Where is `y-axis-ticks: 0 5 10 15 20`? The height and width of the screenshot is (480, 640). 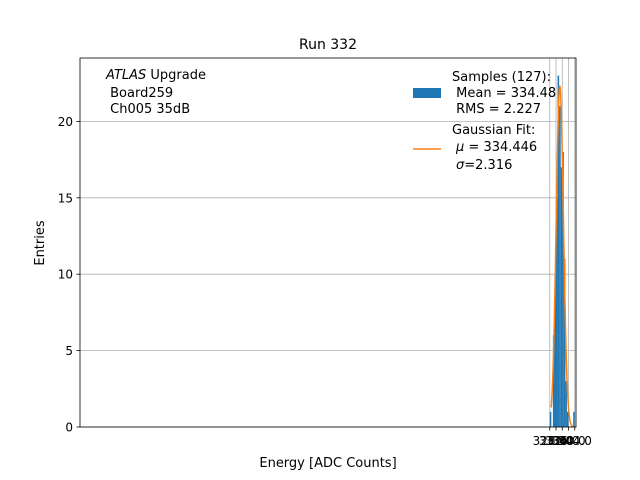 y-axis-ticks: 0 5 10 15 20 is located at coordinates (69, 275).